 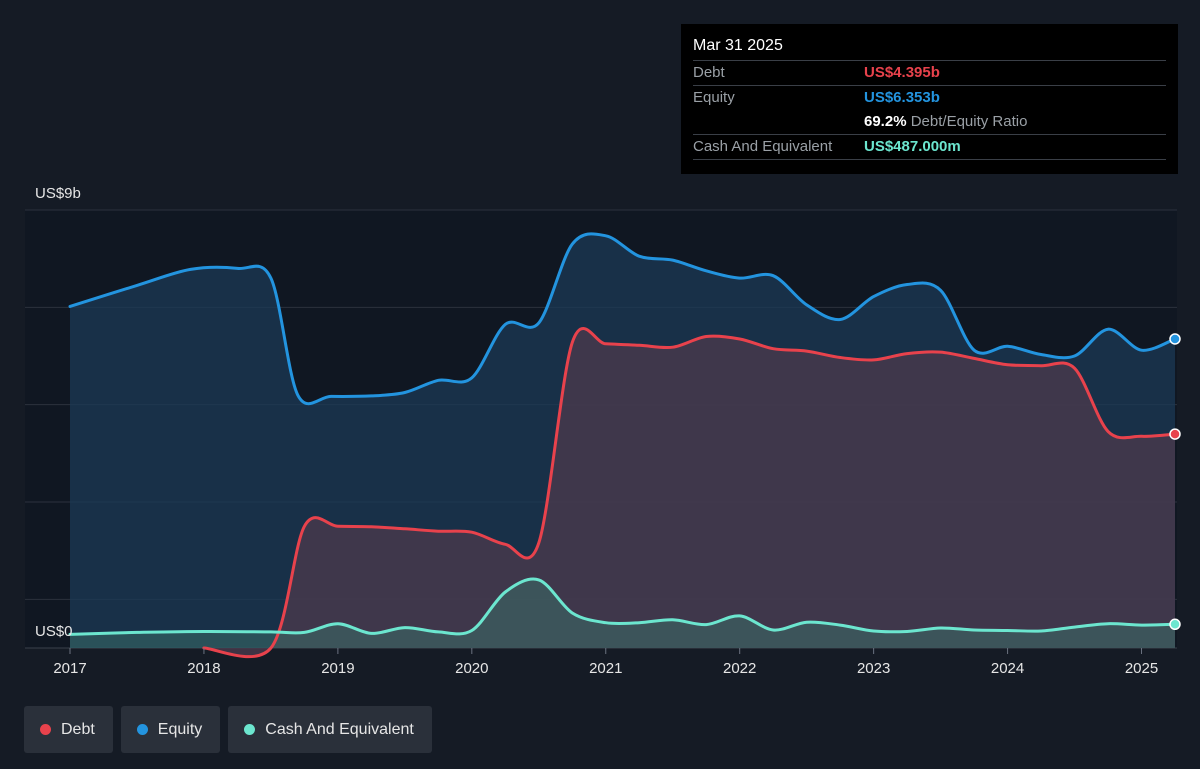 What do you see at coordinates (203, 668) in the screenshot?
I see `x-tick-label-2018: 2018` at bounding box center [203, 668].